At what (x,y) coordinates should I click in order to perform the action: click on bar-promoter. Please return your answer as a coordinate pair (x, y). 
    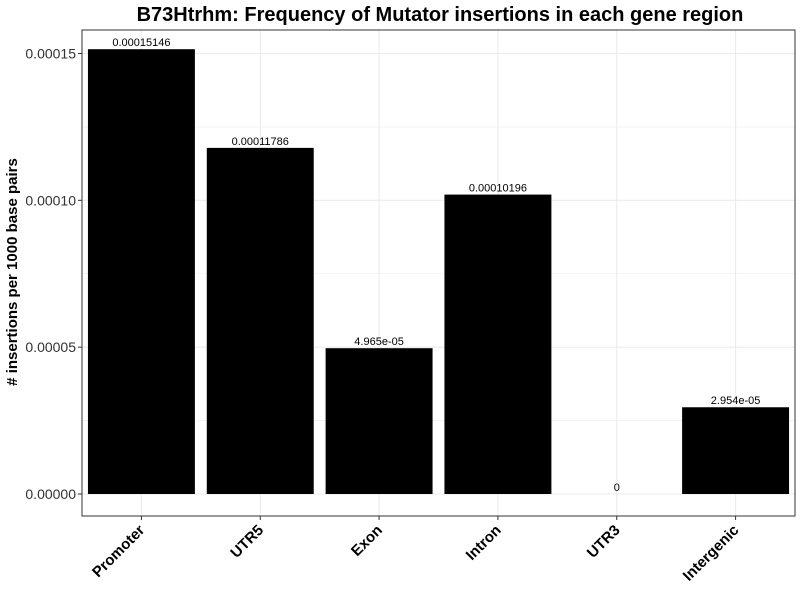
    Looking at the image, I should click on (141, 271).